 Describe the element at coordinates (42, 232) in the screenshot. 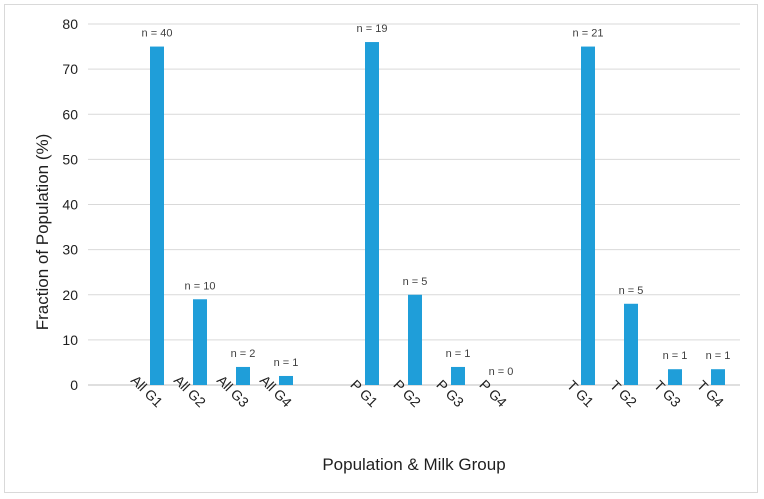

I see `y-axis-title: Fraction of Population (%)` at that location.